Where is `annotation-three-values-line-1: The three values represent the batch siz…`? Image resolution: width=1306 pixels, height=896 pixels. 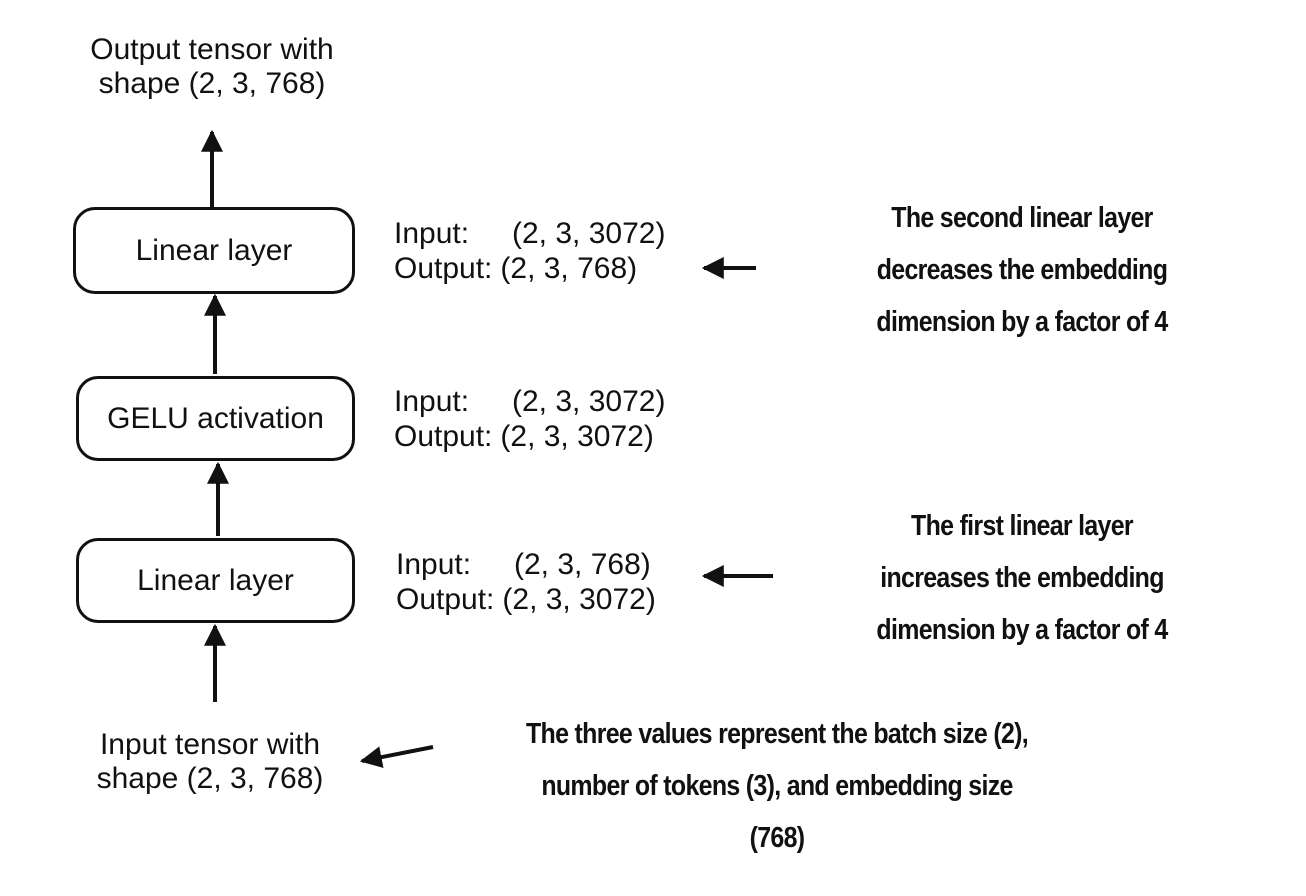
annotation-three-values-line-1: The three values represent the batch siz… is located at coordinates (777, 734).